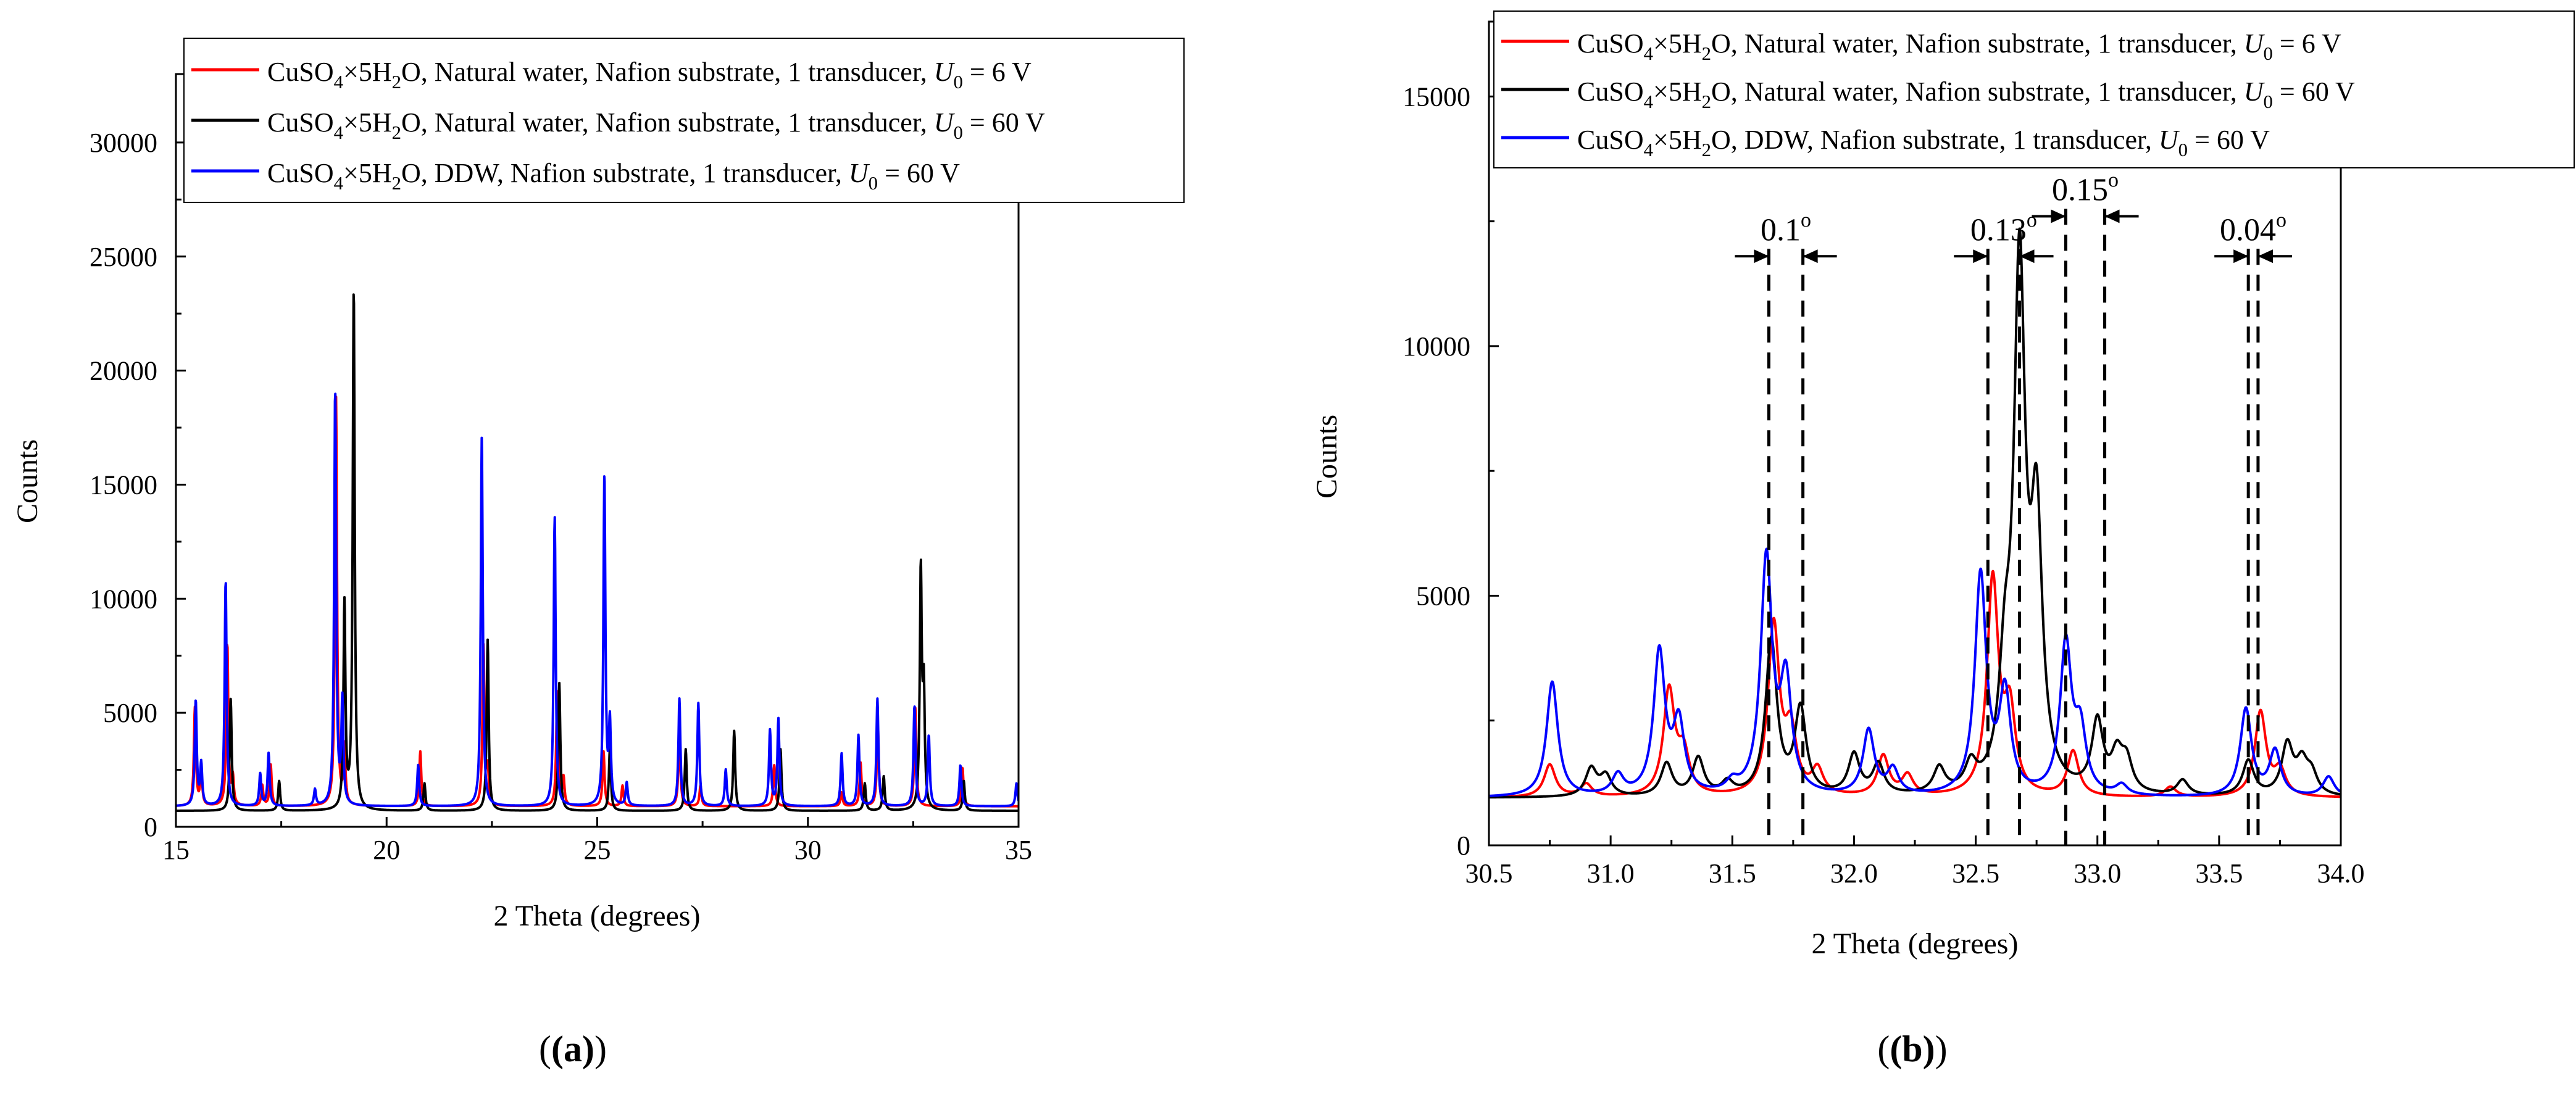 This screenshot has width=2576, height=1094. I want to click on b-xtick-label: 31.5, so click(1733, 873).